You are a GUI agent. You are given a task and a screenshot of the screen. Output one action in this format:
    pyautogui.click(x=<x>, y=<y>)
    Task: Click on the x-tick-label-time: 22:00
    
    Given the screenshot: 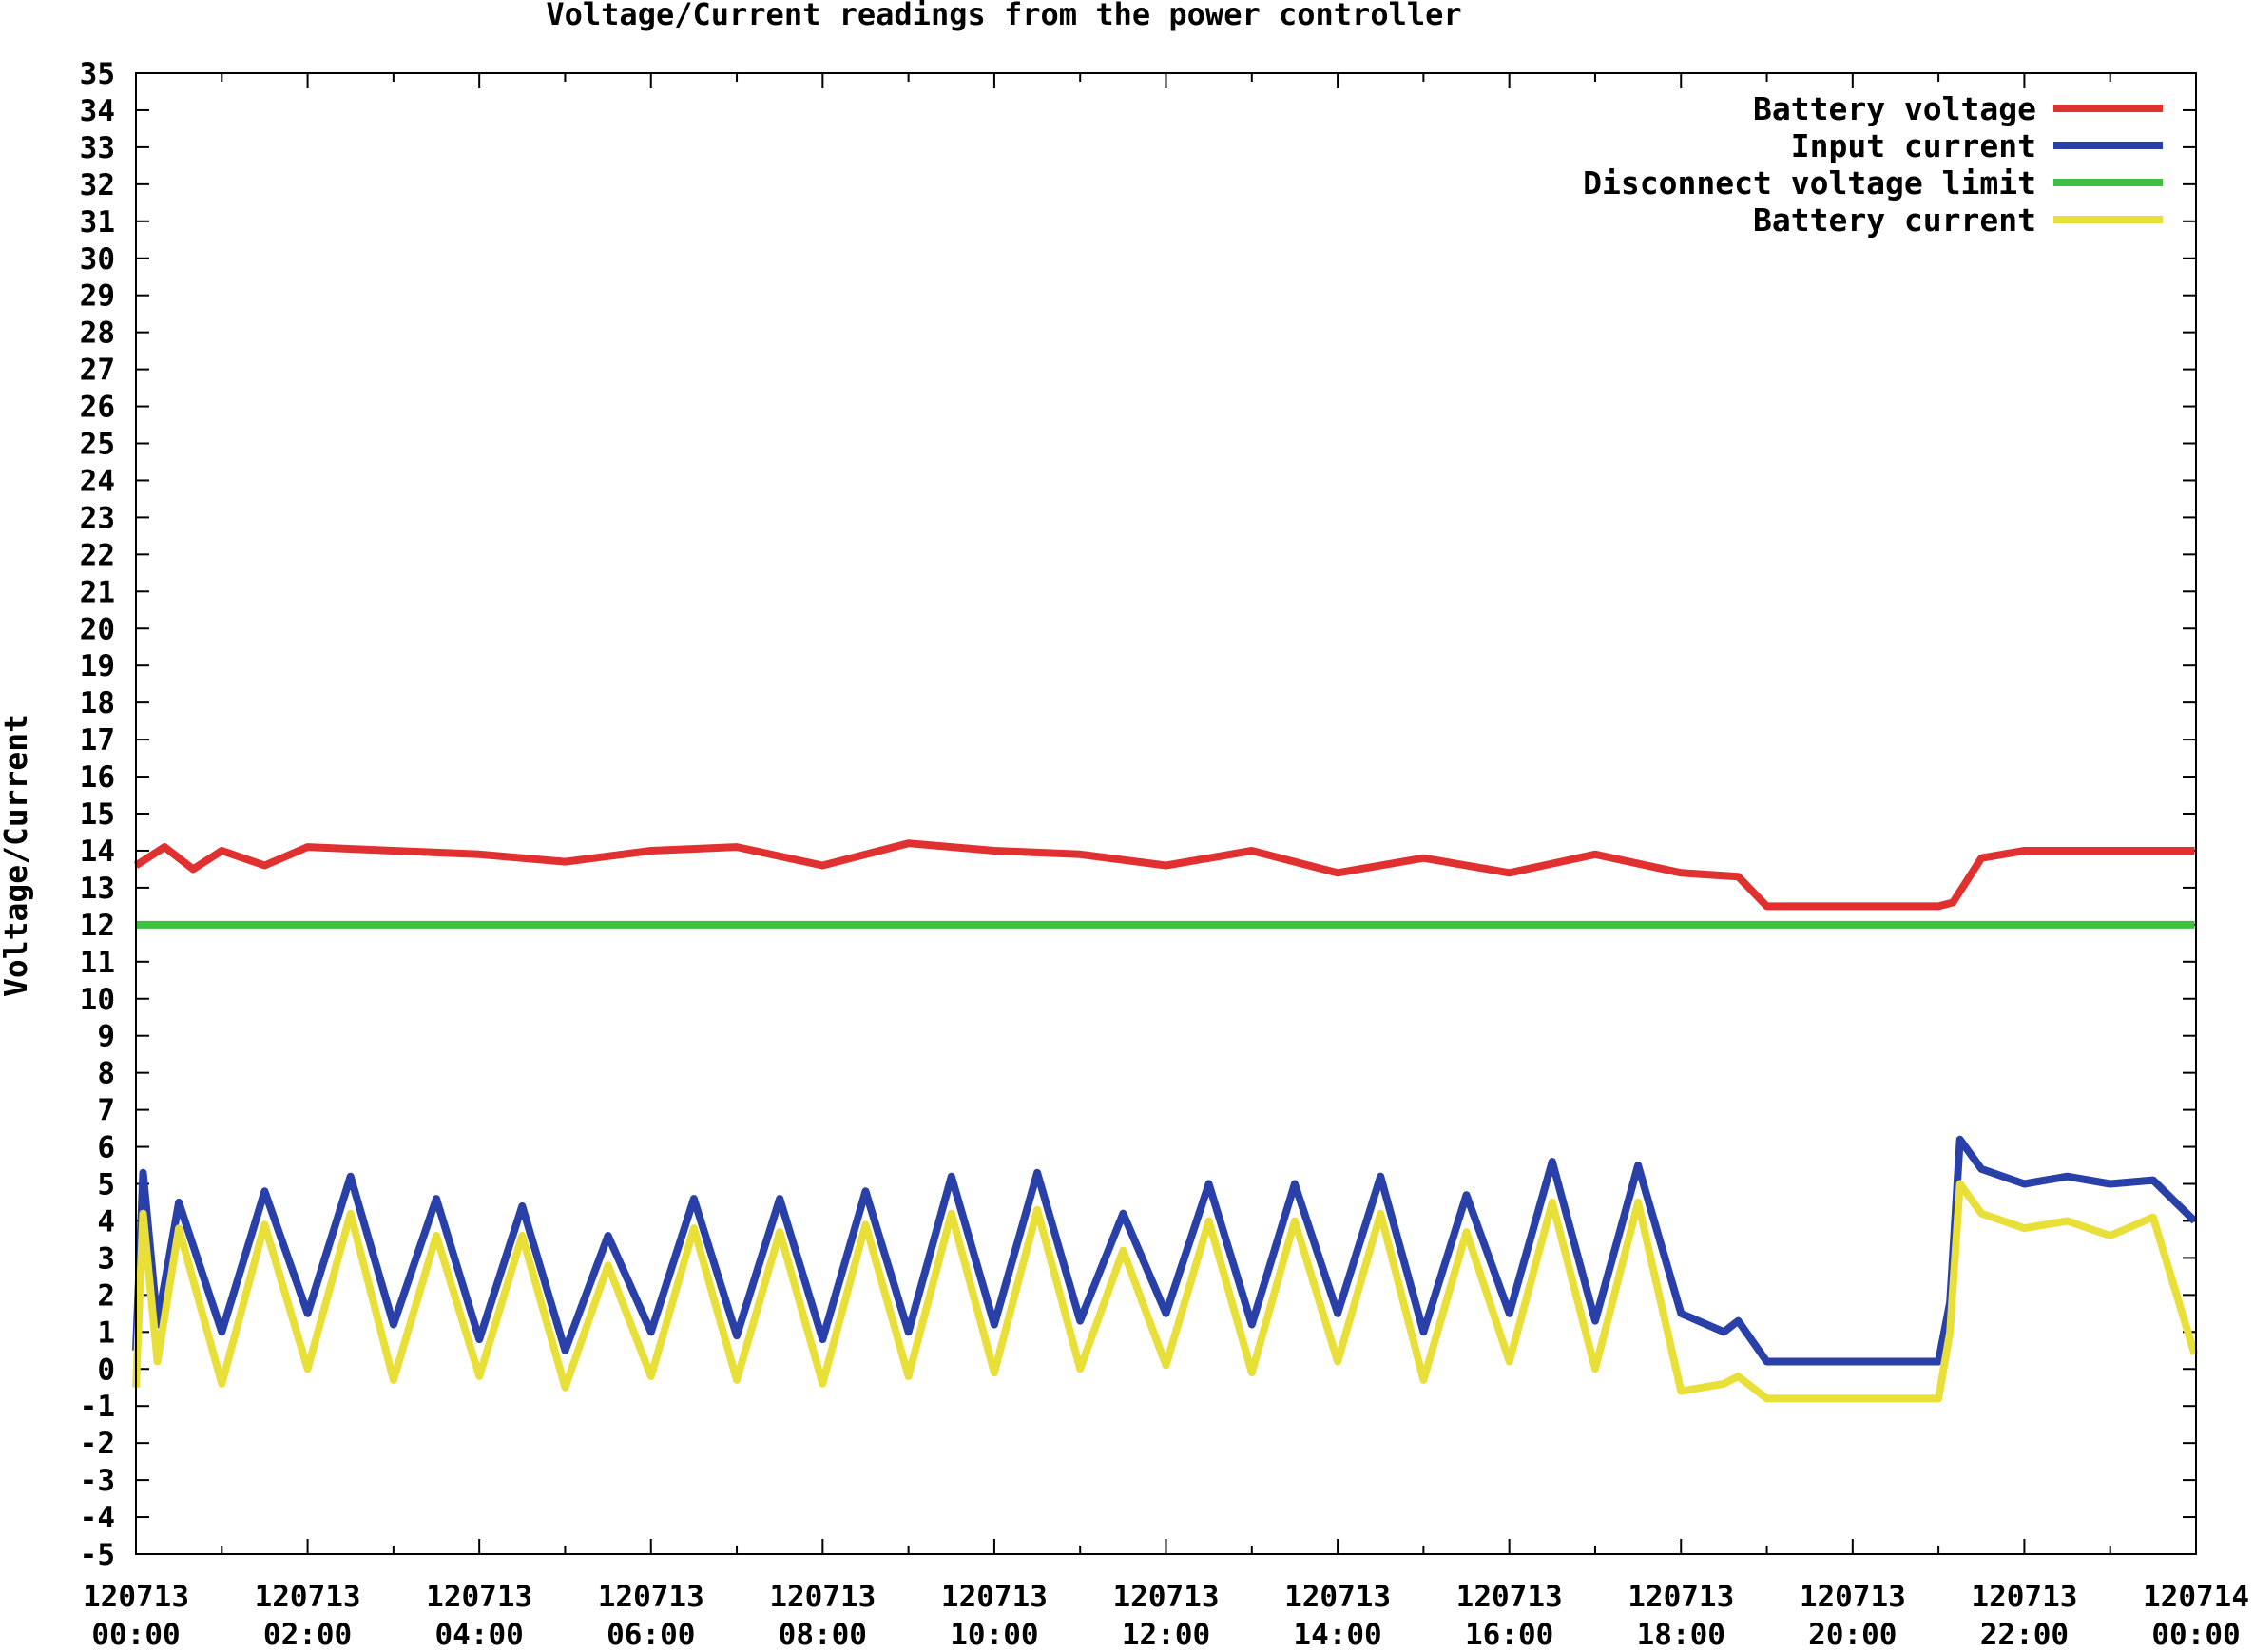 What is the action you would take?
    pyautogui.click(x=2024, y=1635)
    